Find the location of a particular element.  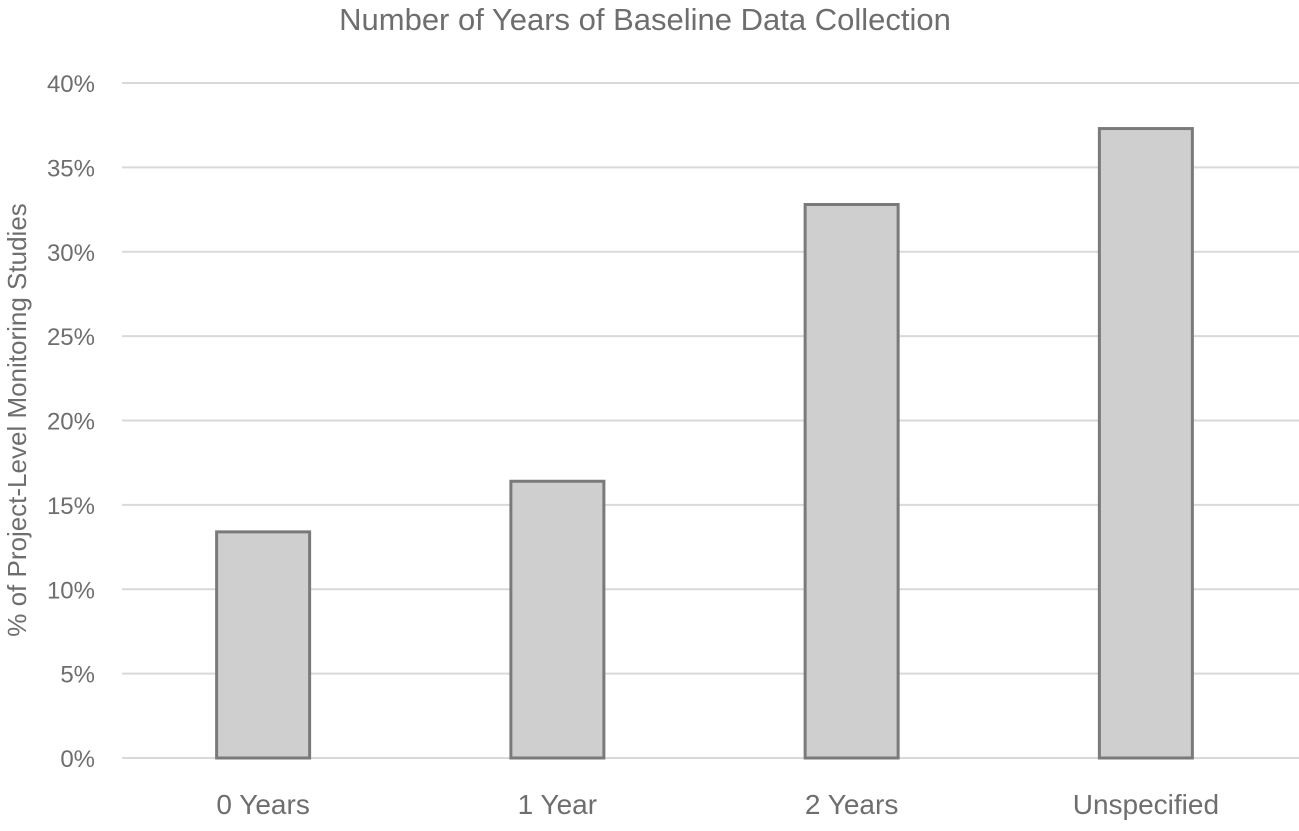

y-tick-label: 40% is located at coordinates (71, 84).